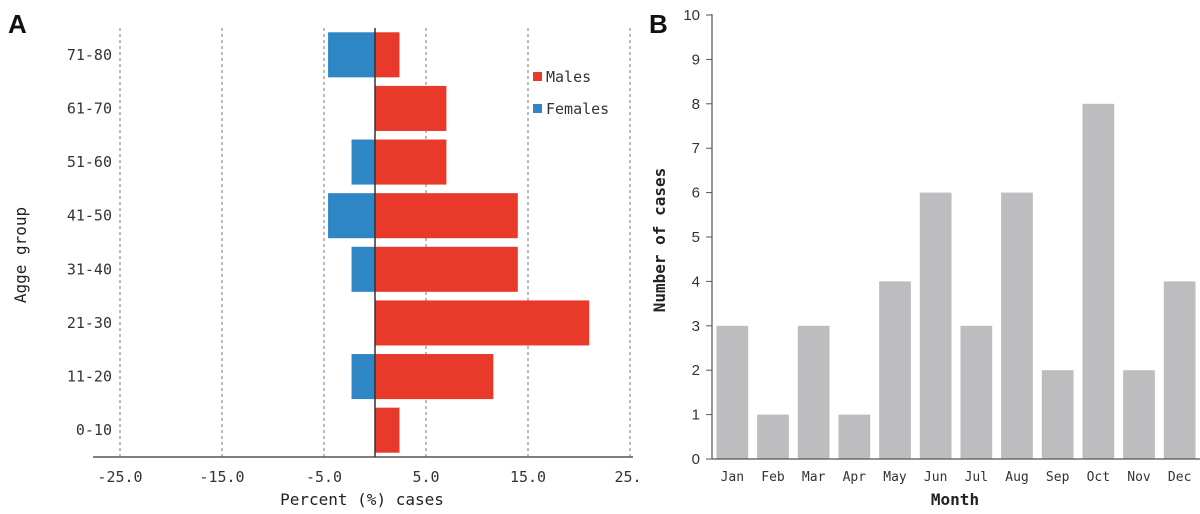 Image resolution: width=1200 pixels, height=514 pixels. What do you see at coordinates (89, 323) in the screenshot?
I see `panel-a-y-tick-label: 21-30` at bounding box center [89, 323].